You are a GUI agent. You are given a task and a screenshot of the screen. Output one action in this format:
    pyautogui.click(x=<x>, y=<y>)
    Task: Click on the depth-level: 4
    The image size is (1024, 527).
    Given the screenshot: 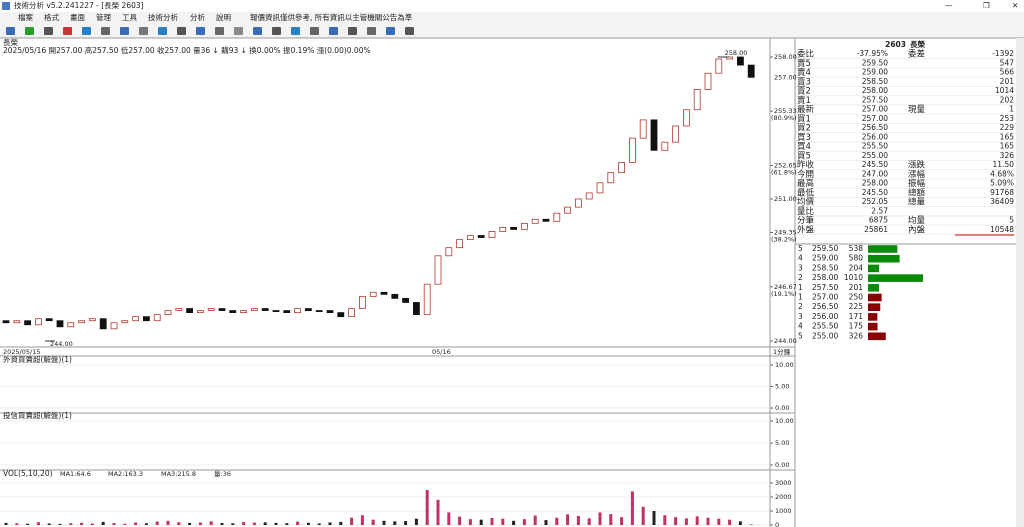 What is the action you would take?
    pyautogui.click(x=800, y=326)
    